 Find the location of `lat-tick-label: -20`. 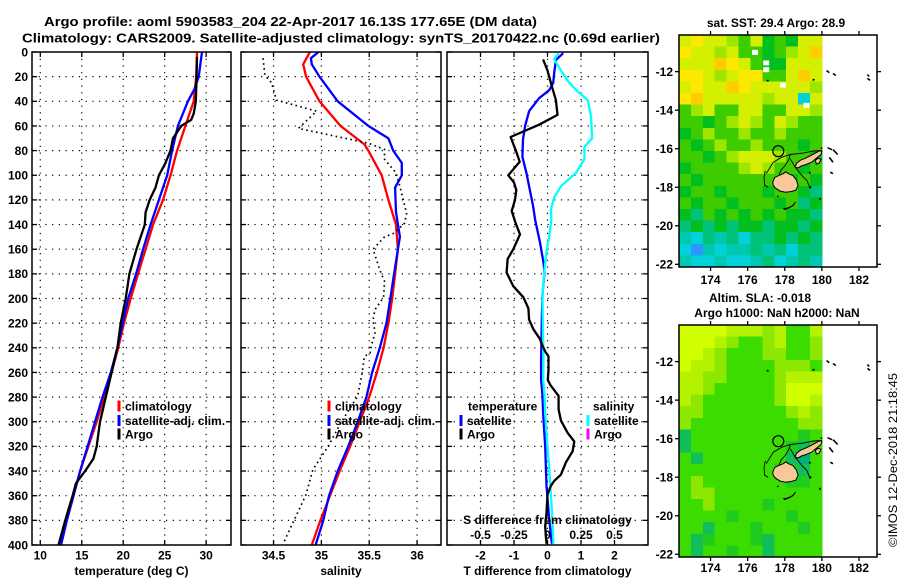

lat-tick-label: -20 is located at coordinates (665, 226).